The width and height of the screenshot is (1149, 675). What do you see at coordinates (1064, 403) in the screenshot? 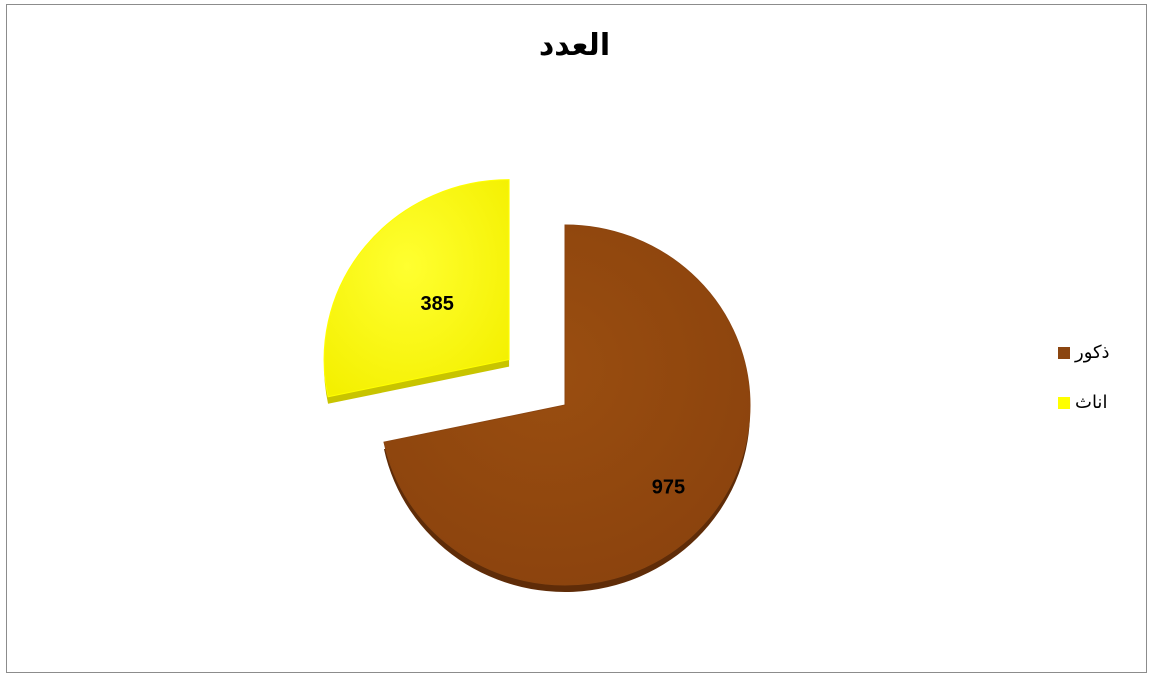
I see `legend-swatch-females` at bounding box center [1064, 403].